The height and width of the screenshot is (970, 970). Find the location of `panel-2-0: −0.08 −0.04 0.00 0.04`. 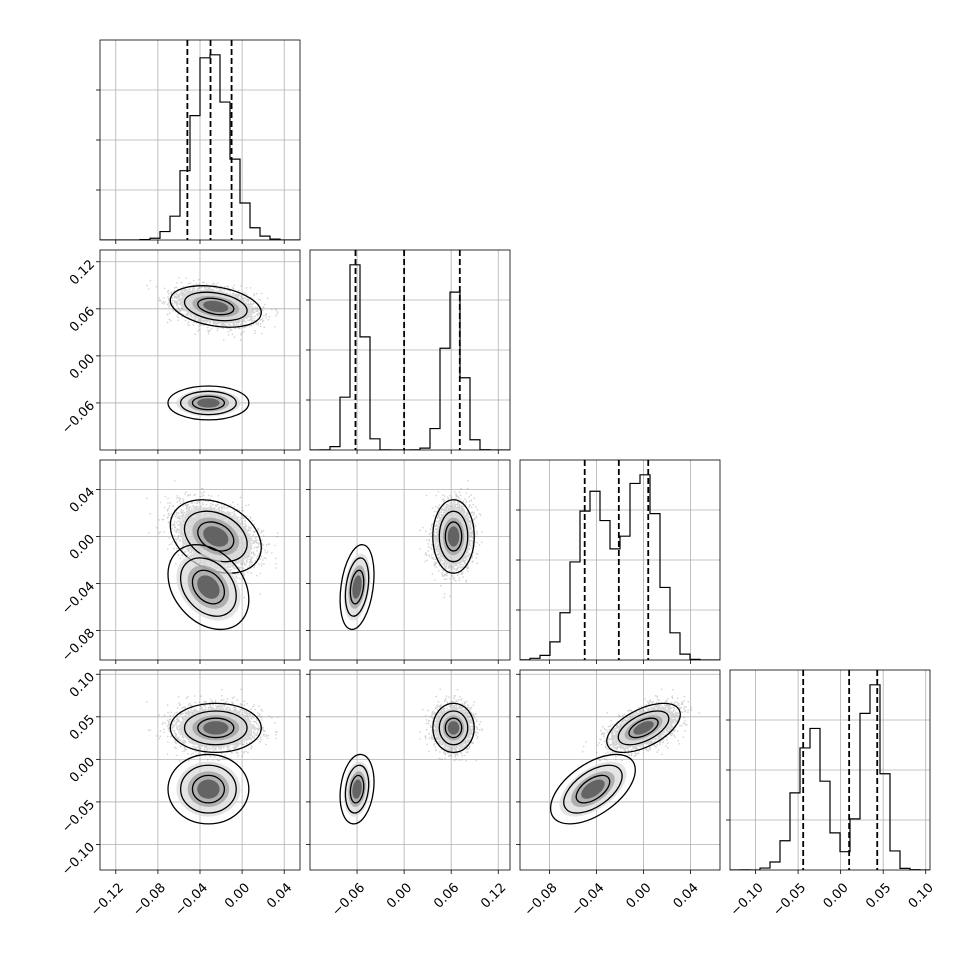

panel-2-0: −0.08 −0.04 0.00 0.04 is located at coordinates (180, 562).